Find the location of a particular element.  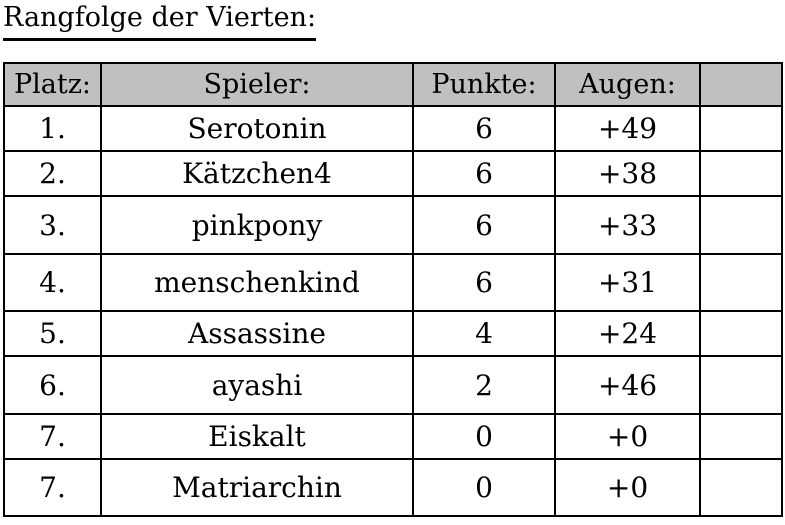

cell-spieler: Eiskalt is located at coordinates (257, 436).